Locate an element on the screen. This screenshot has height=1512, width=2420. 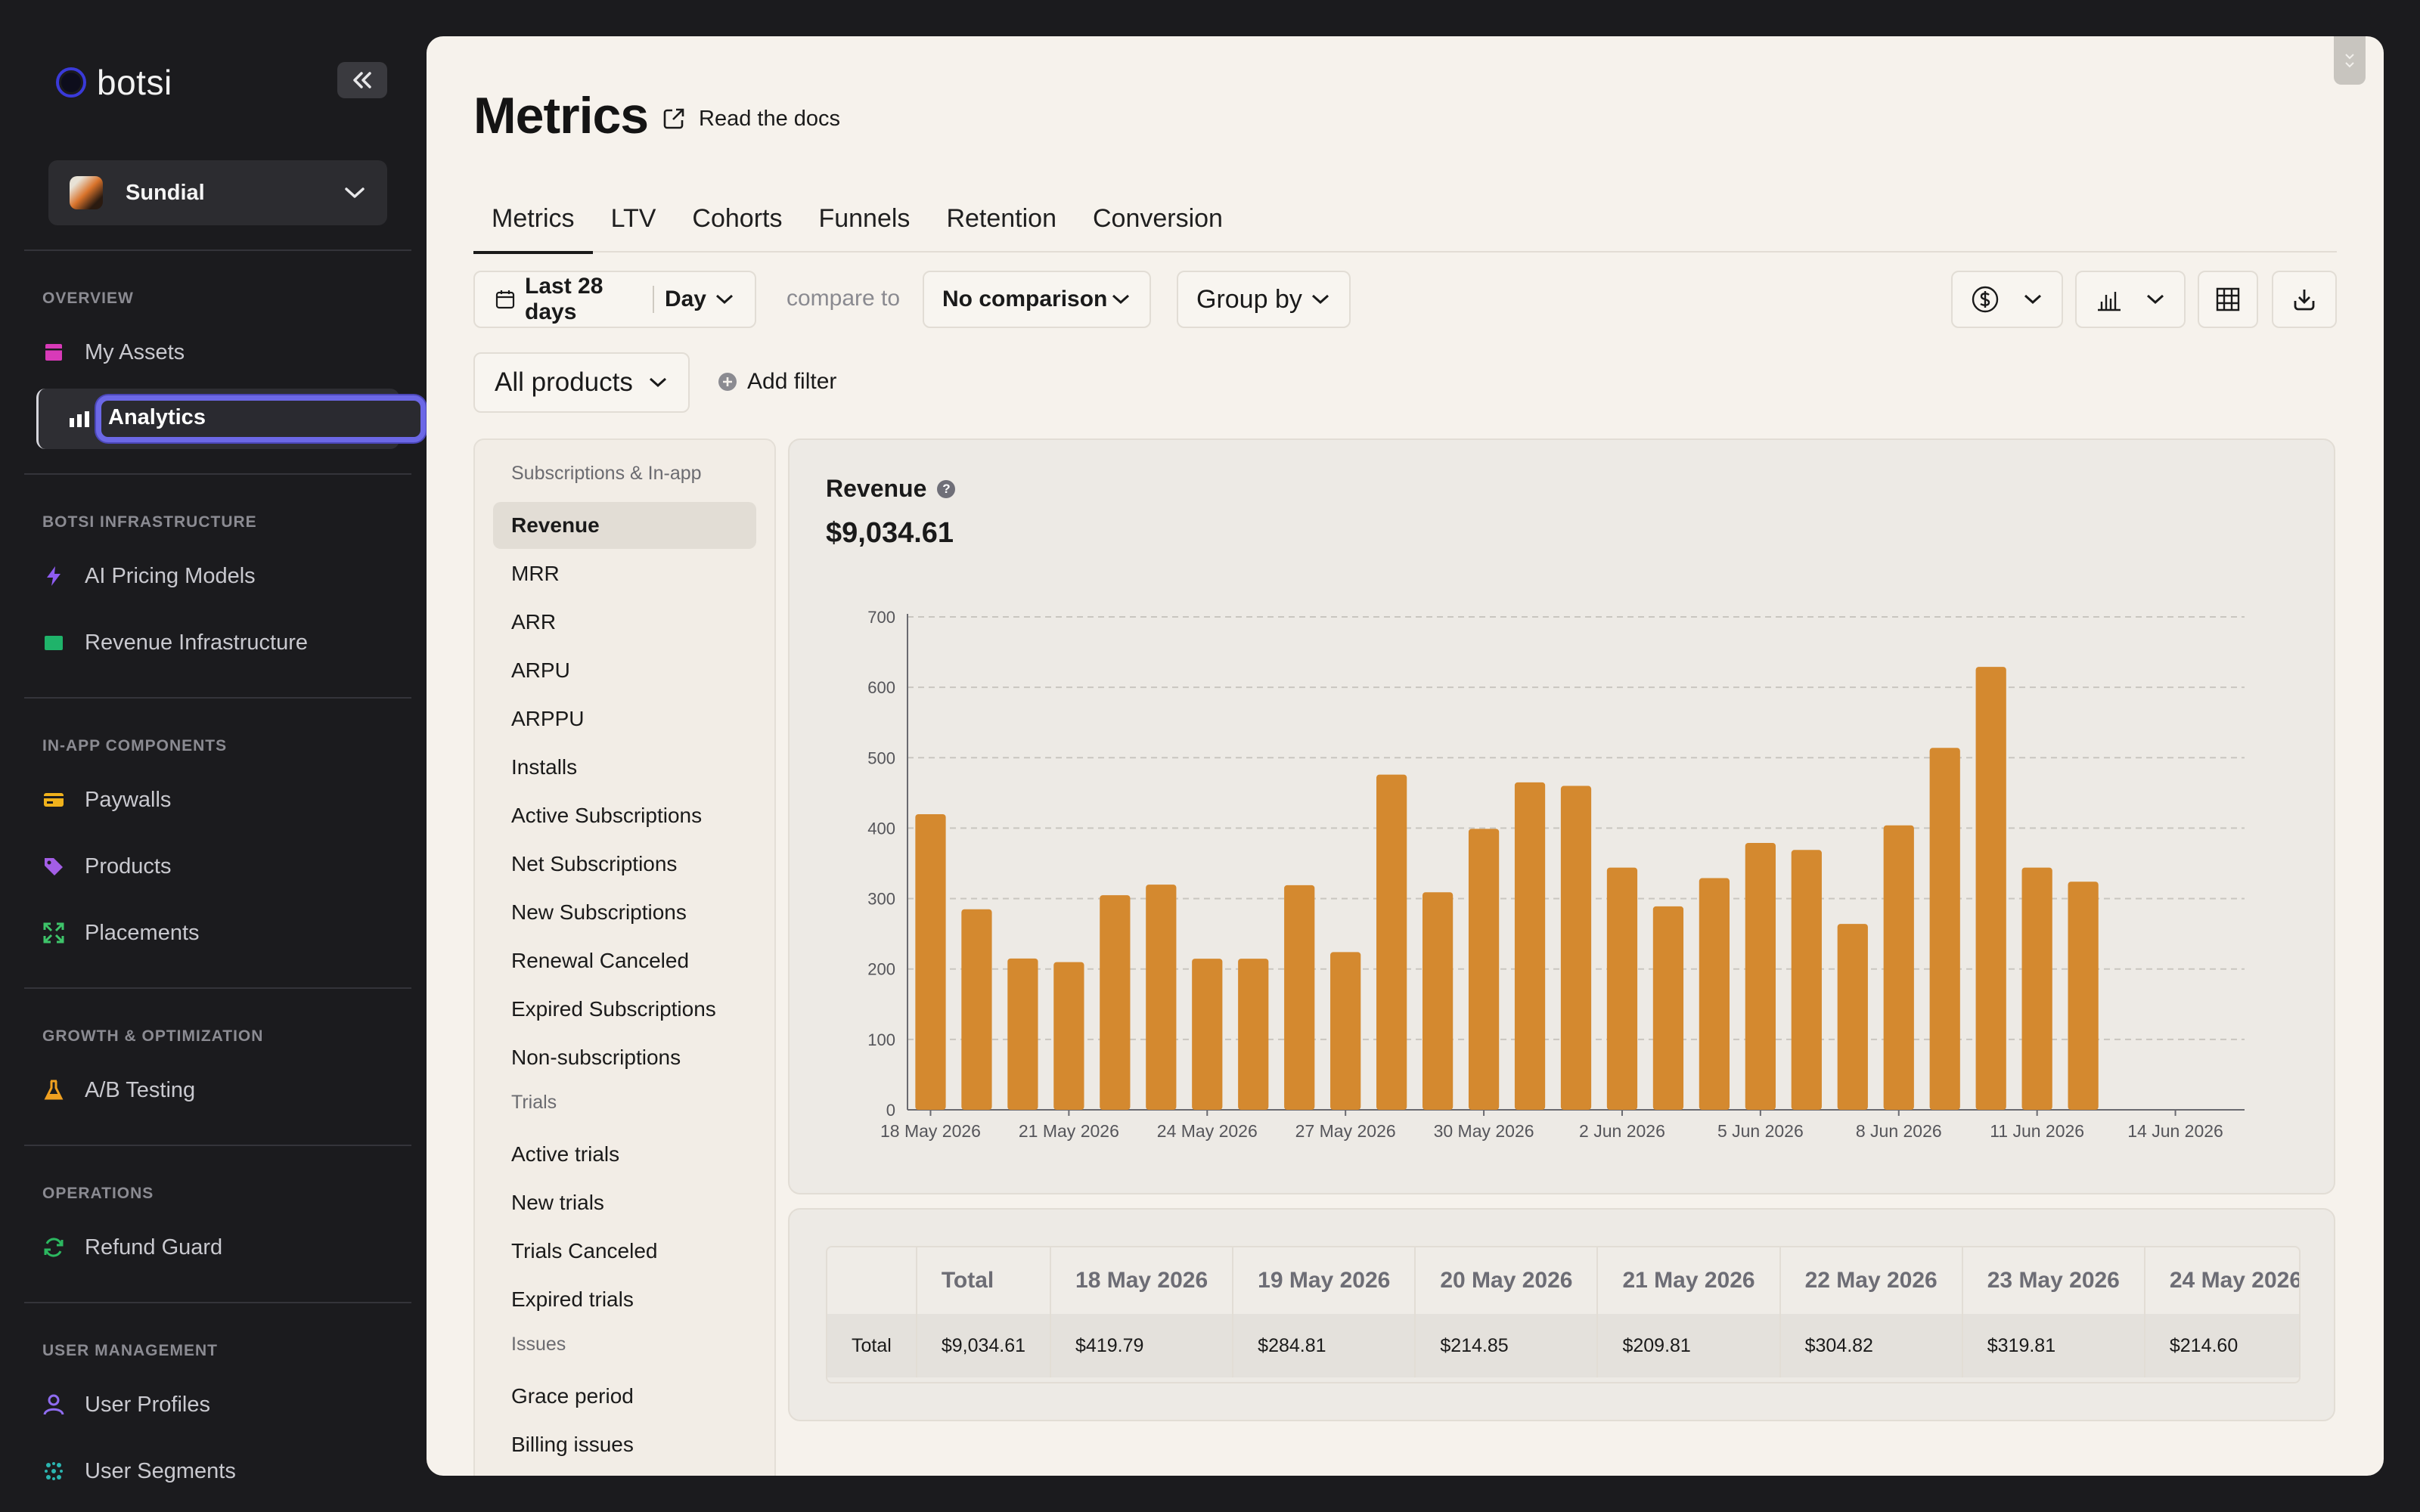
metric-item-active-subscriptions: Active Subscriptions is located at coordinates (607, 815).